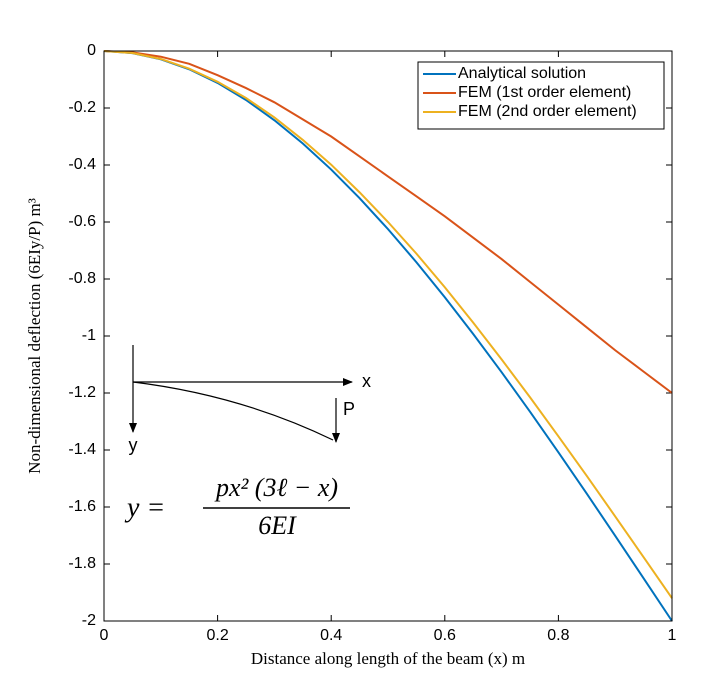 Image resolution: width=706 pixels, height=697 pixels. What do you see at coordinates (82, 506) in the screenshot?
I see `y-tick-label: -1.6` at bounding box center [82, 506].